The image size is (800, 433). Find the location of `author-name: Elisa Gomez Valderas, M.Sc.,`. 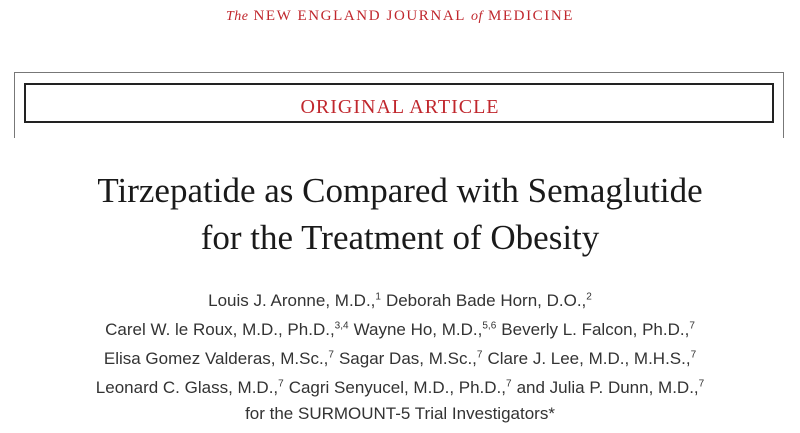

author-name: Elisa Gomez Valderas, M.Sc., is located at coordinates (216, 358).